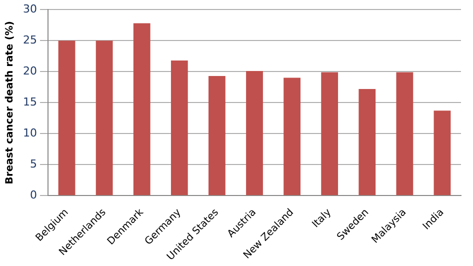 Image resolution: width=473 pixels, height=266 pixels. I want to click on y-tick-label: 15, so click(29, 101).